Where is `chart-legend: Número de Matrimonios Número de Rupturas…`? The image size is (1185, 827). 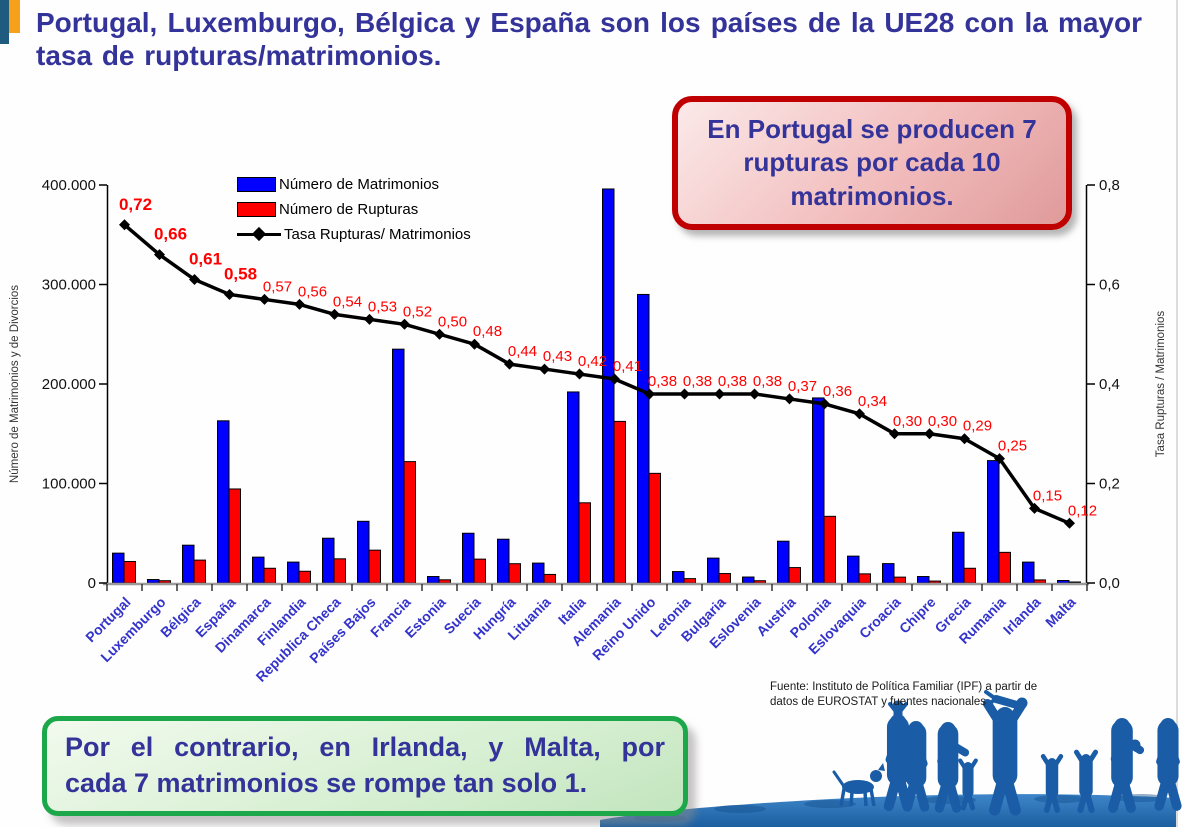
chart-legend: Número de Matrimonios Número de Rupturas… is located at coordinates (354, 209).